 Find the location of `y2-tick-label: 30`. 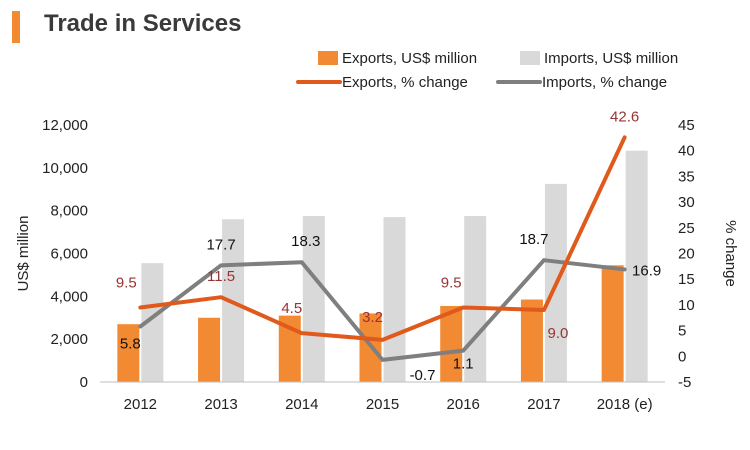

y2-tick-label: 30 is located at coordinates (686, 202).